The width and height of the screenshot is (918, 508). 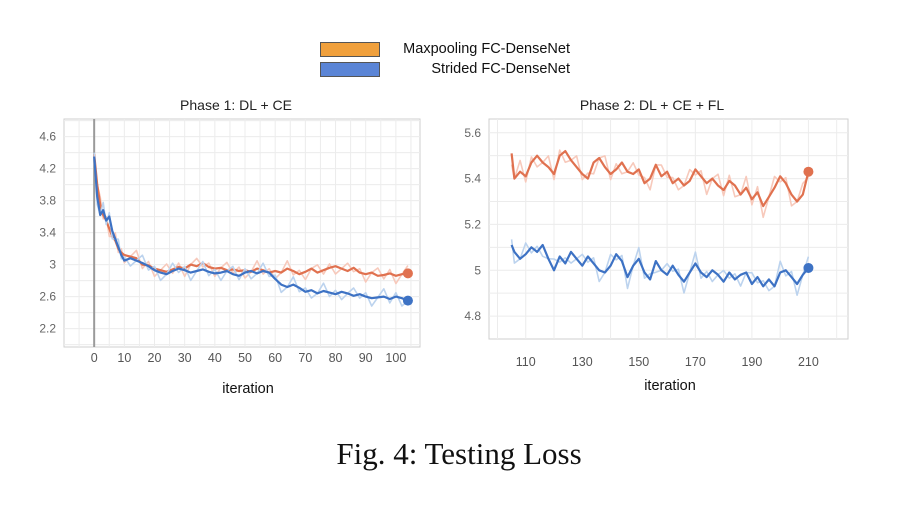 What do you see at coordinates (660, 265) in the screenshot?
I see `chart2-series-strided-line` at bounding box center [660, 265].